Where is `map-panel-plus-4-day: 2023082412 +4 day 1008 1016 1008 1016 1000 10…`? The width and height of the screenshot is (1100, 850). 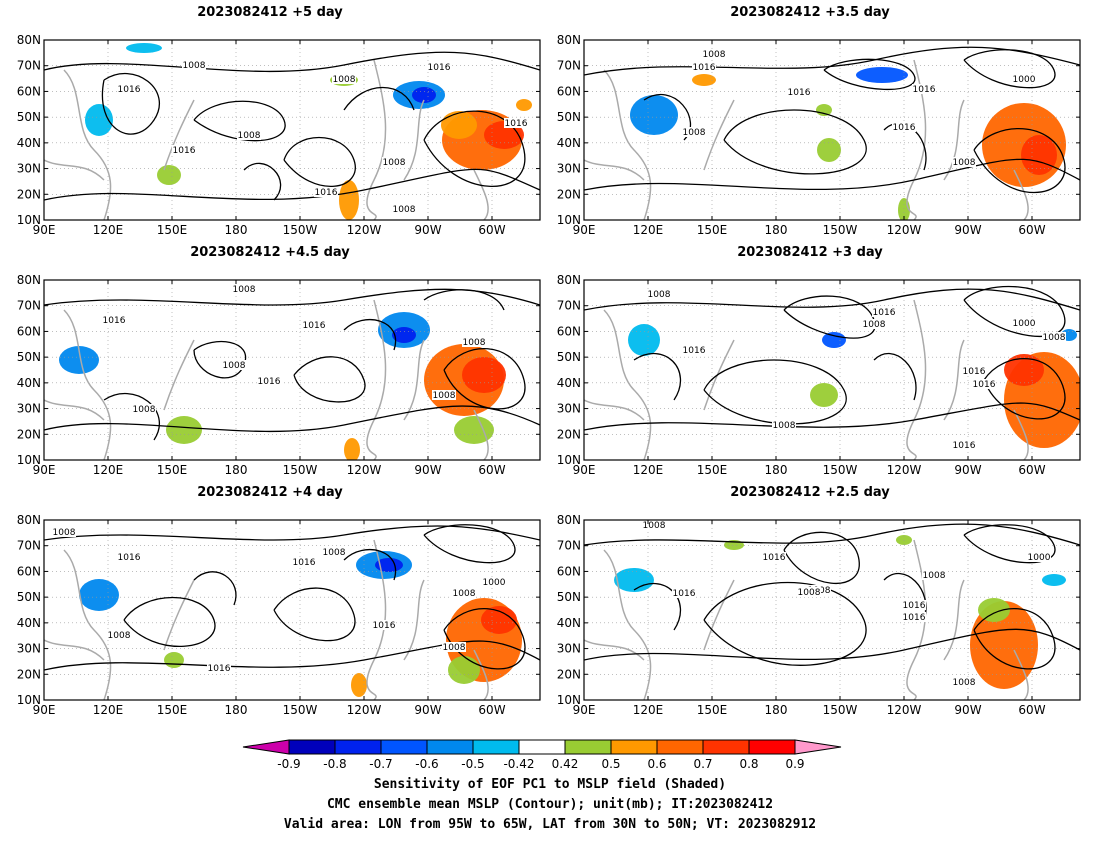
map-panel-plus-4-day: 2023082412 +4 day 1008 1016 1008 1016 1000 10… is located at coordinates (270, 601).